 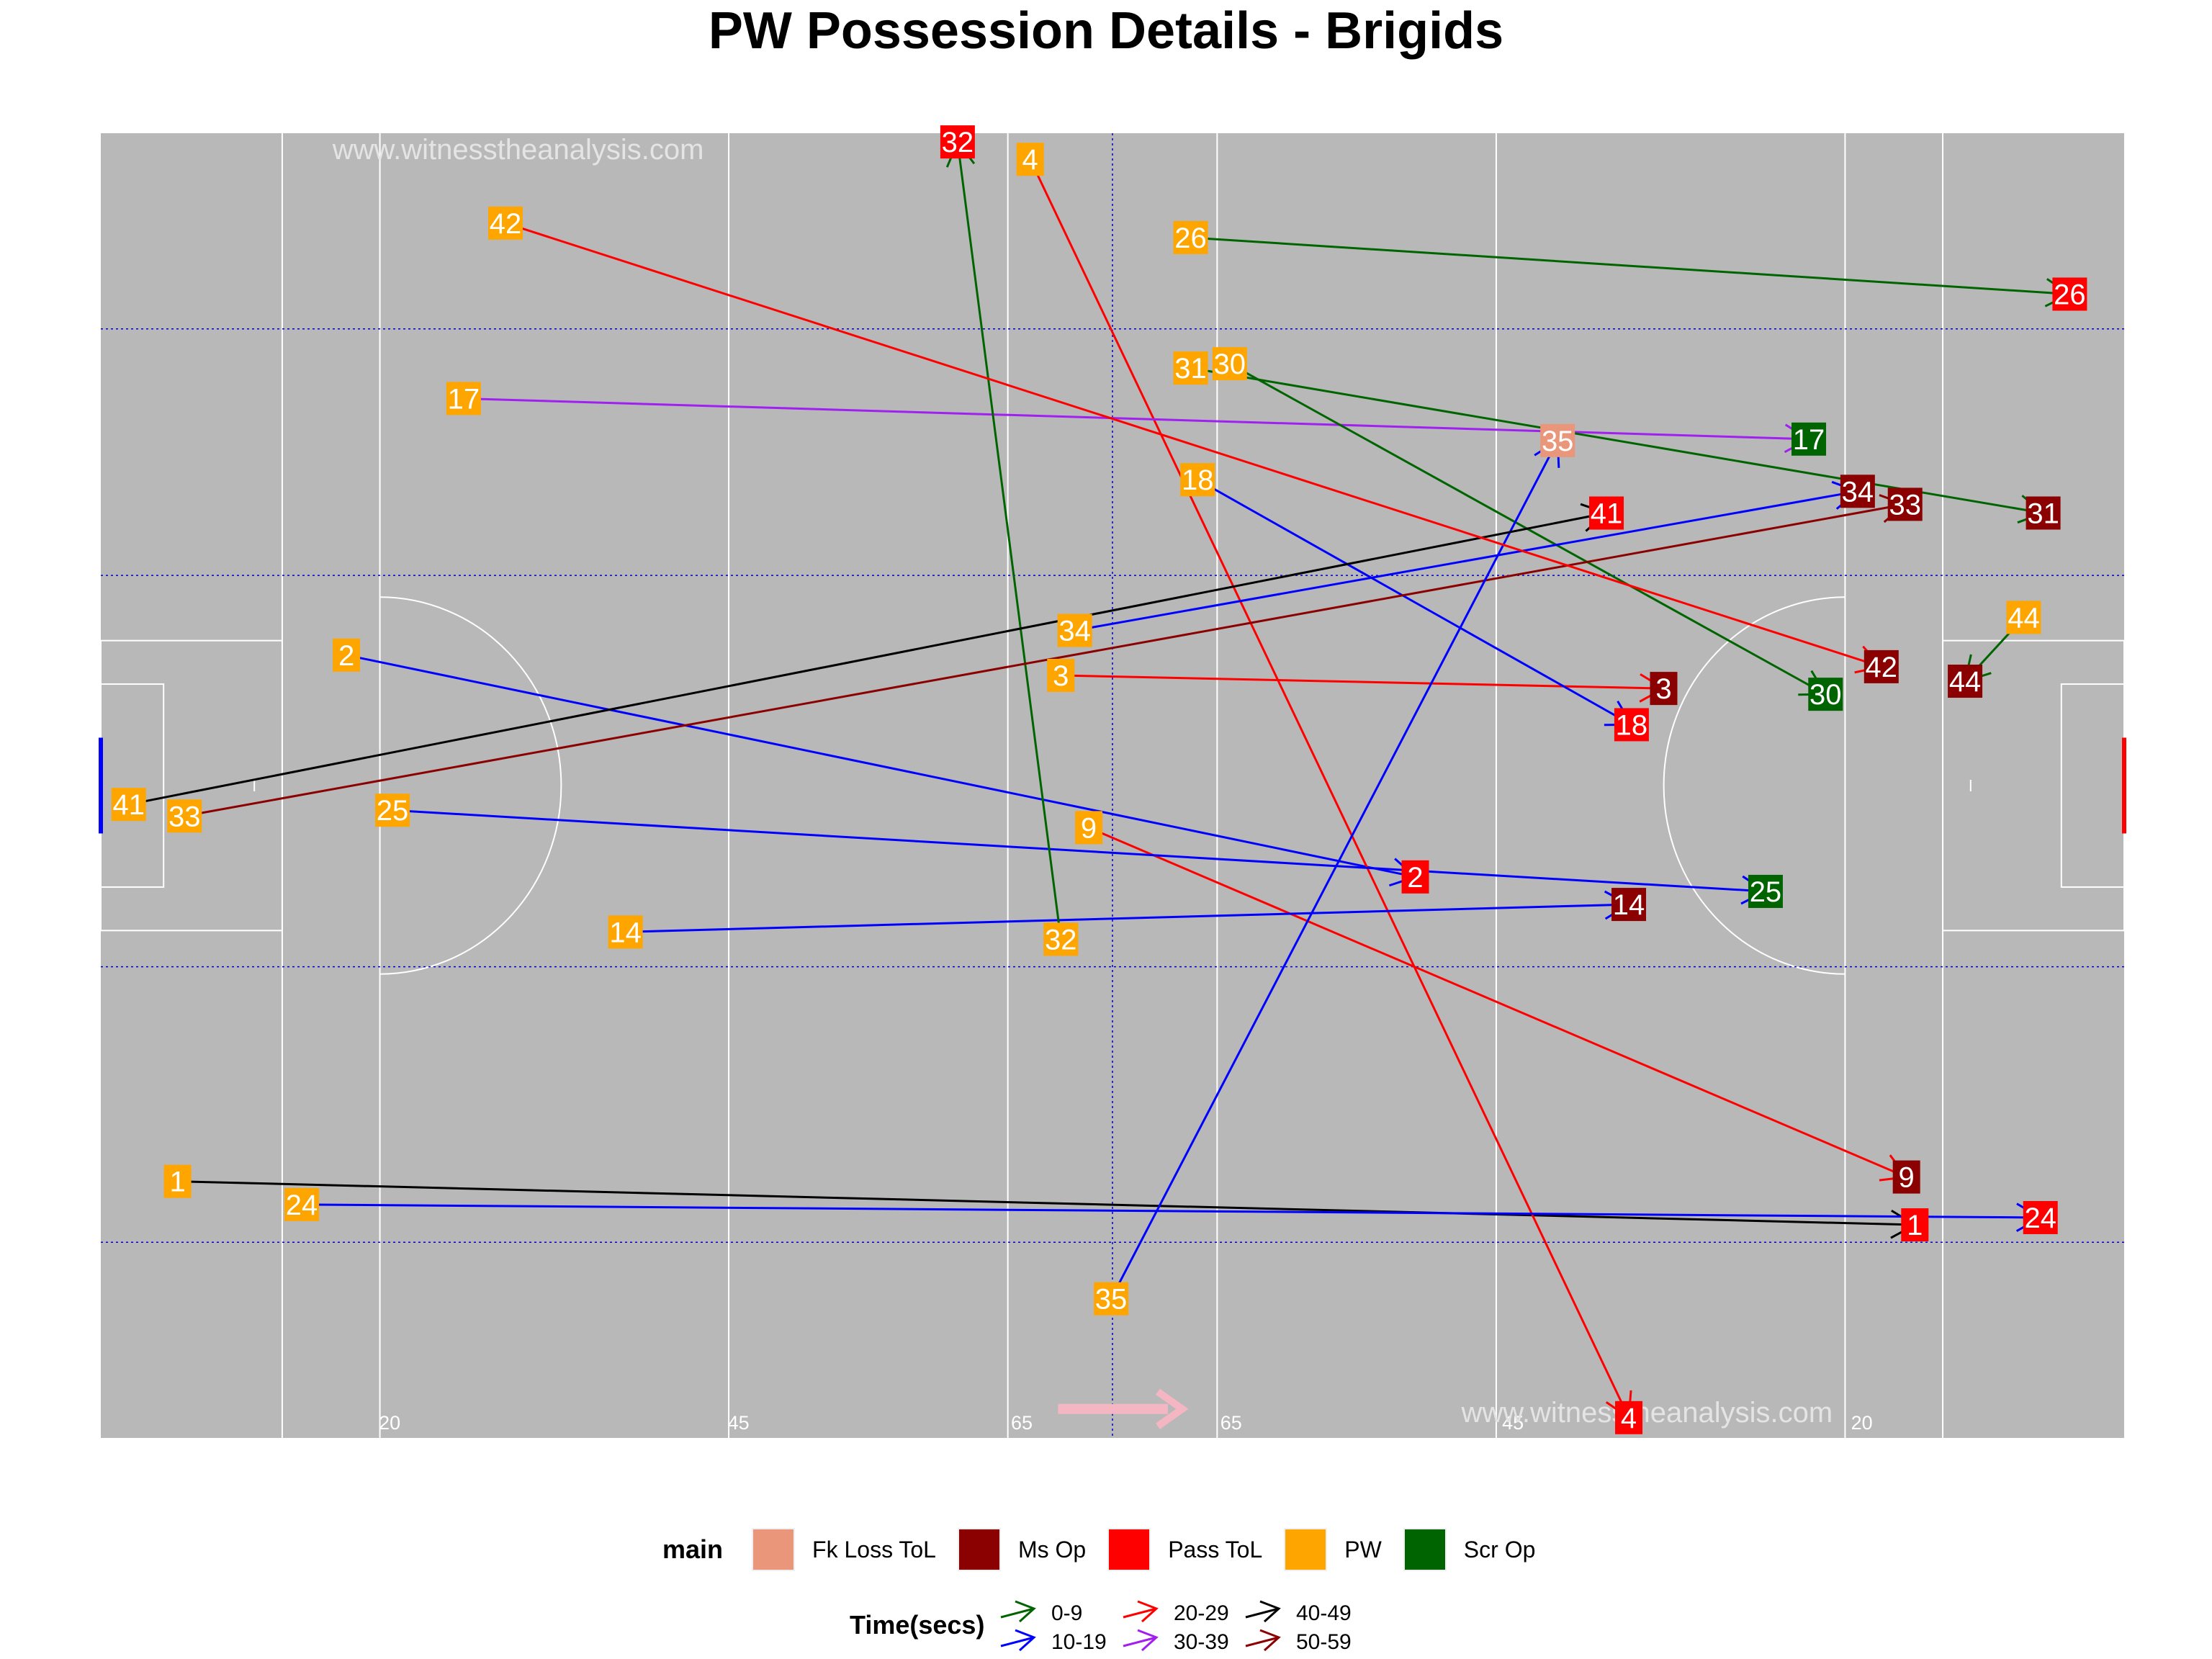 I want to click on start-label-26-box, so click(x=1190, y=237).